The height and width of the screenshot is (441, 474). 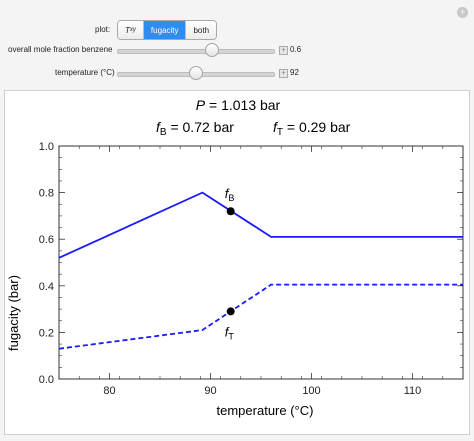 What do you see at coordinates (132, 30) in the screenshot?
I see `plot-option-txy-sub: xy` at bounding box center [132, 30].